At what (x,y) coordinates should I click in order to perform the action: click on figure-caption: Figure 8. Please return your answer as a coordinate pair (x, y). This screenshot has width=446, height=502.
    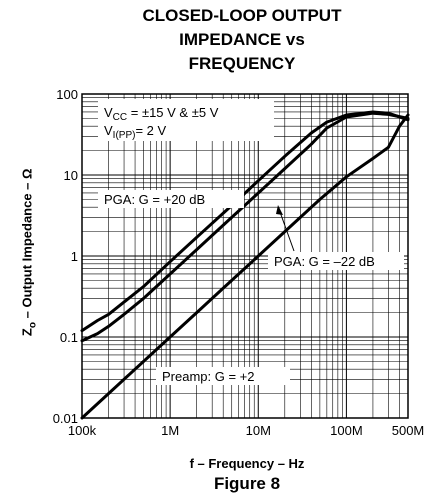
    Looking at the image, I should click on (247, 483).